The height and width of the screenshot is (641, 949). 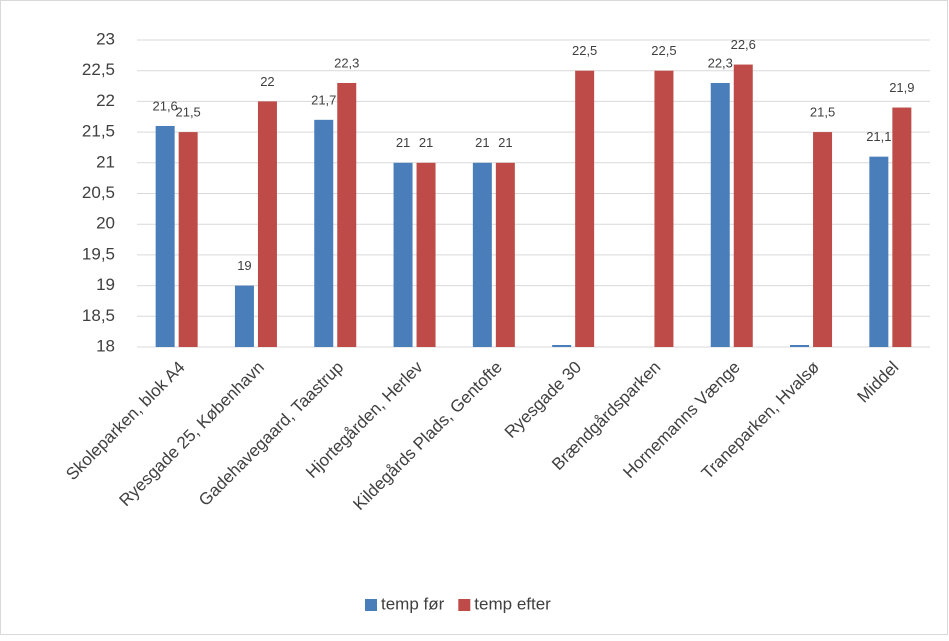 I want to click on y-tick-label: 20, so click(x=105, y=223).